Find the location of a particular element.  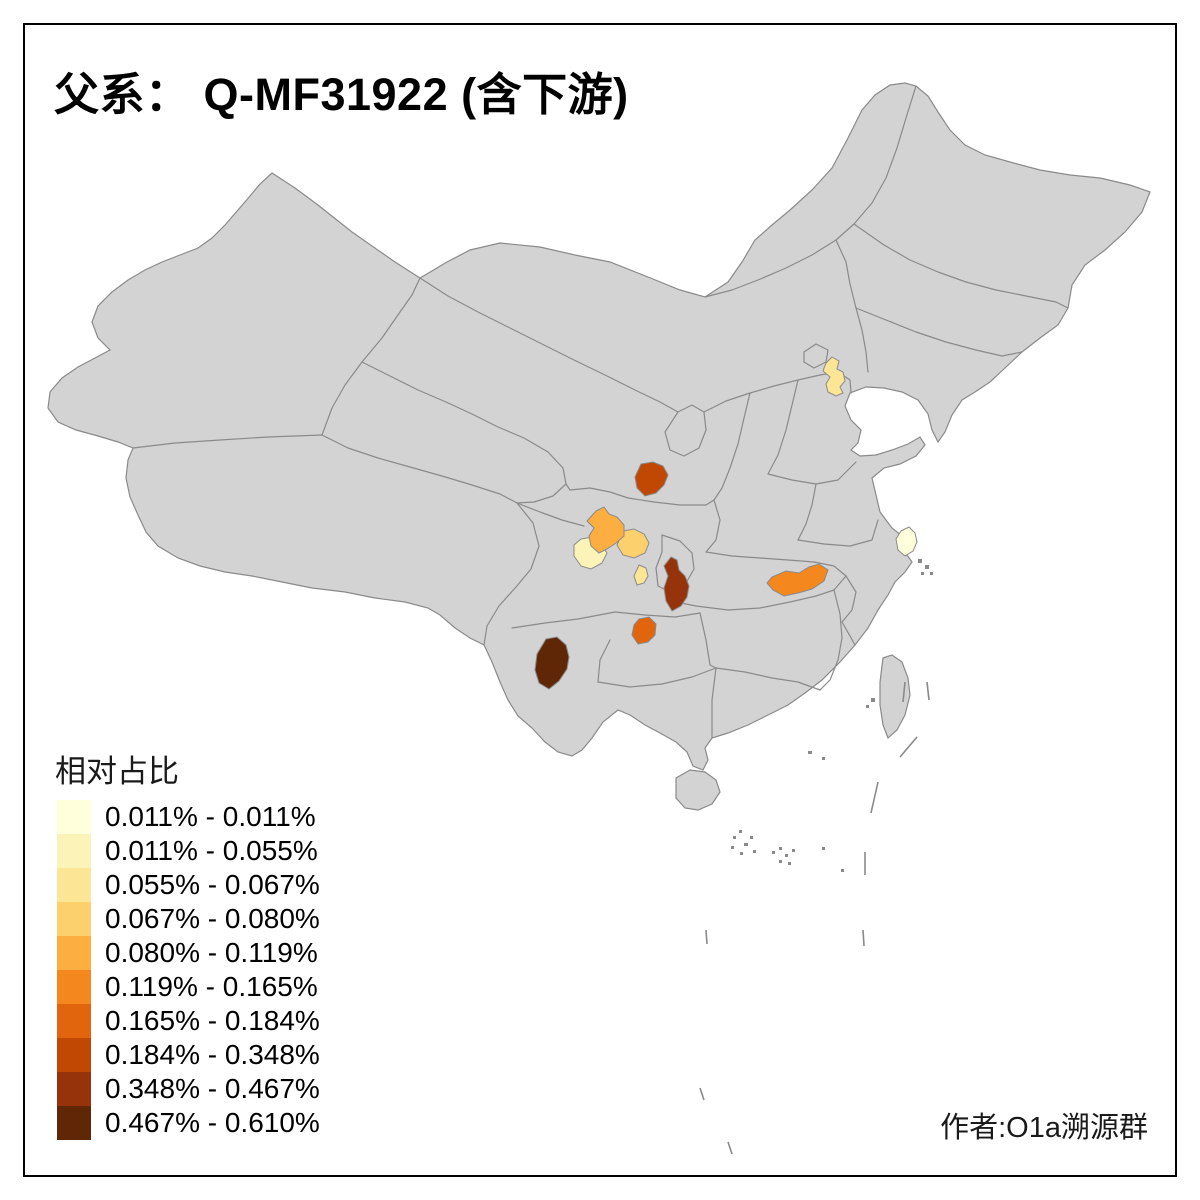

legend-item: 0.080% - 0.119% is located at coordinates (188, 953).